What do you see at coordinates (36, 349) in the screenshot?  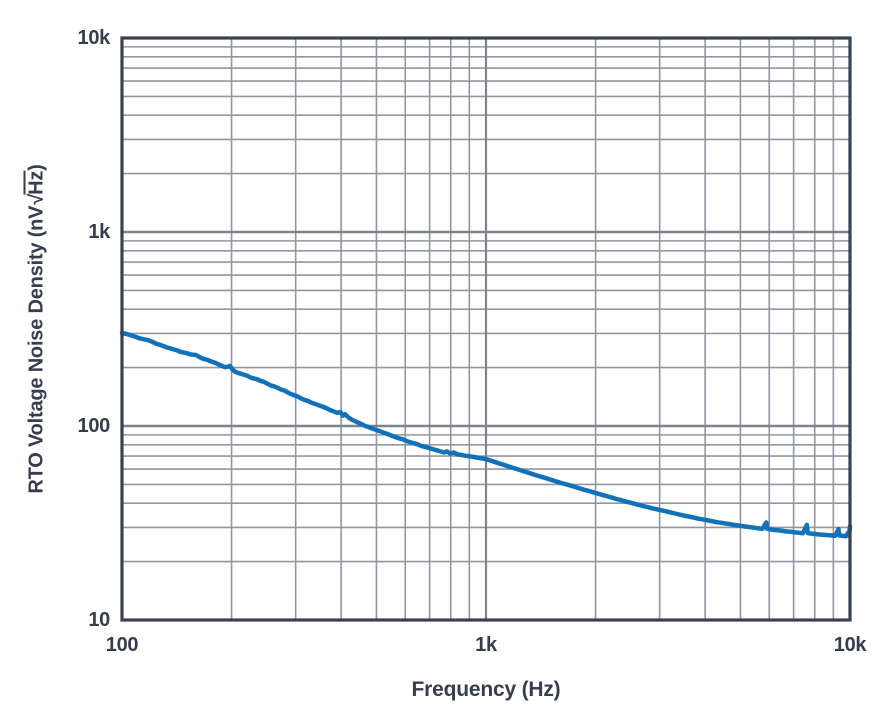 I see `y-axis-title-prefix: RTO Voltage Noise Density (nV` at bounding box center [36, 349].